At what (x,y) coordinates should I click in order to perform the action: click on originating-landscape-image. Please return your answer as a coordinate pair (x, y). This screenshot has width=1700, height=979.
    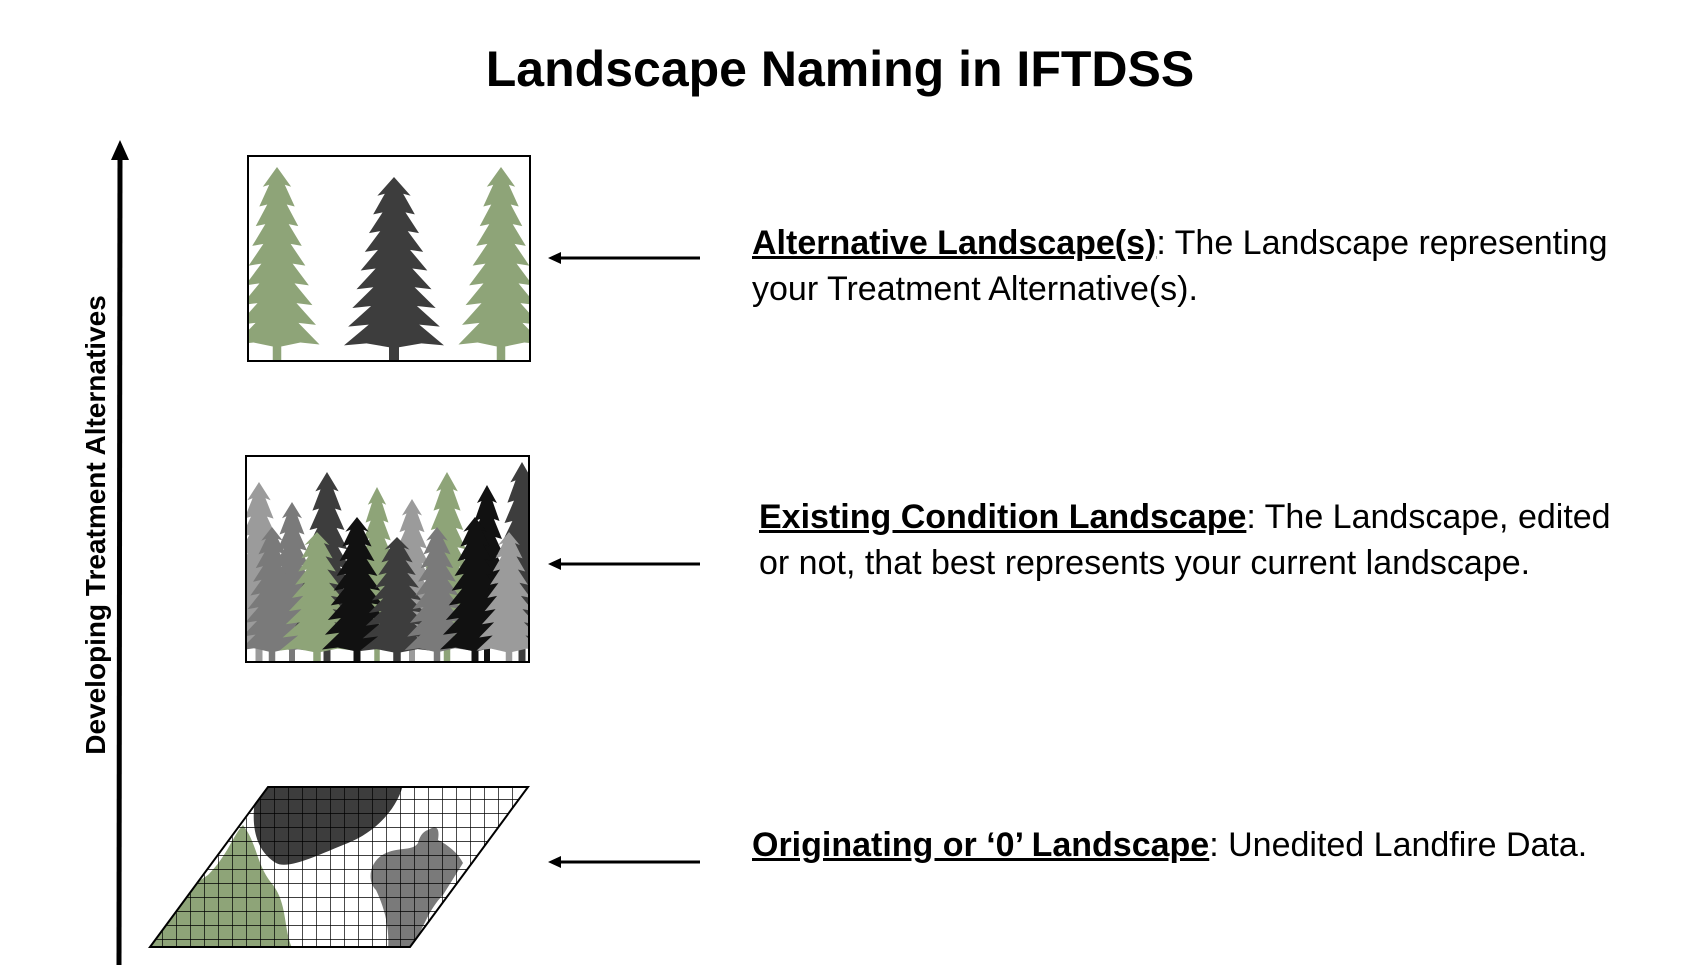
    Looking at the image, I should click on (339, 867).